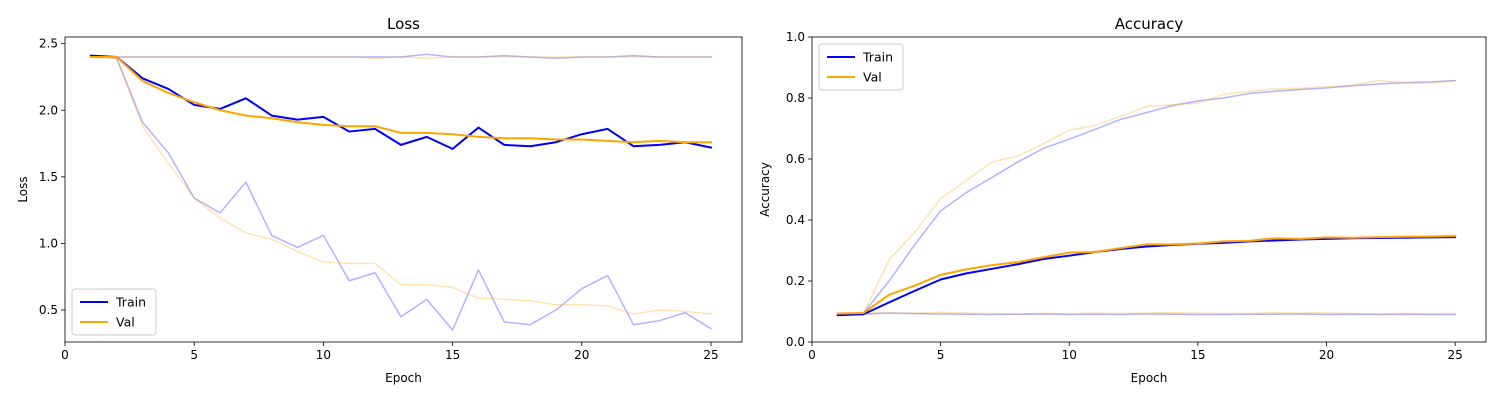  Describe the element at coordinates (795, 220) in the screenshot. I see `y-tick-label: 0.4` at that location.